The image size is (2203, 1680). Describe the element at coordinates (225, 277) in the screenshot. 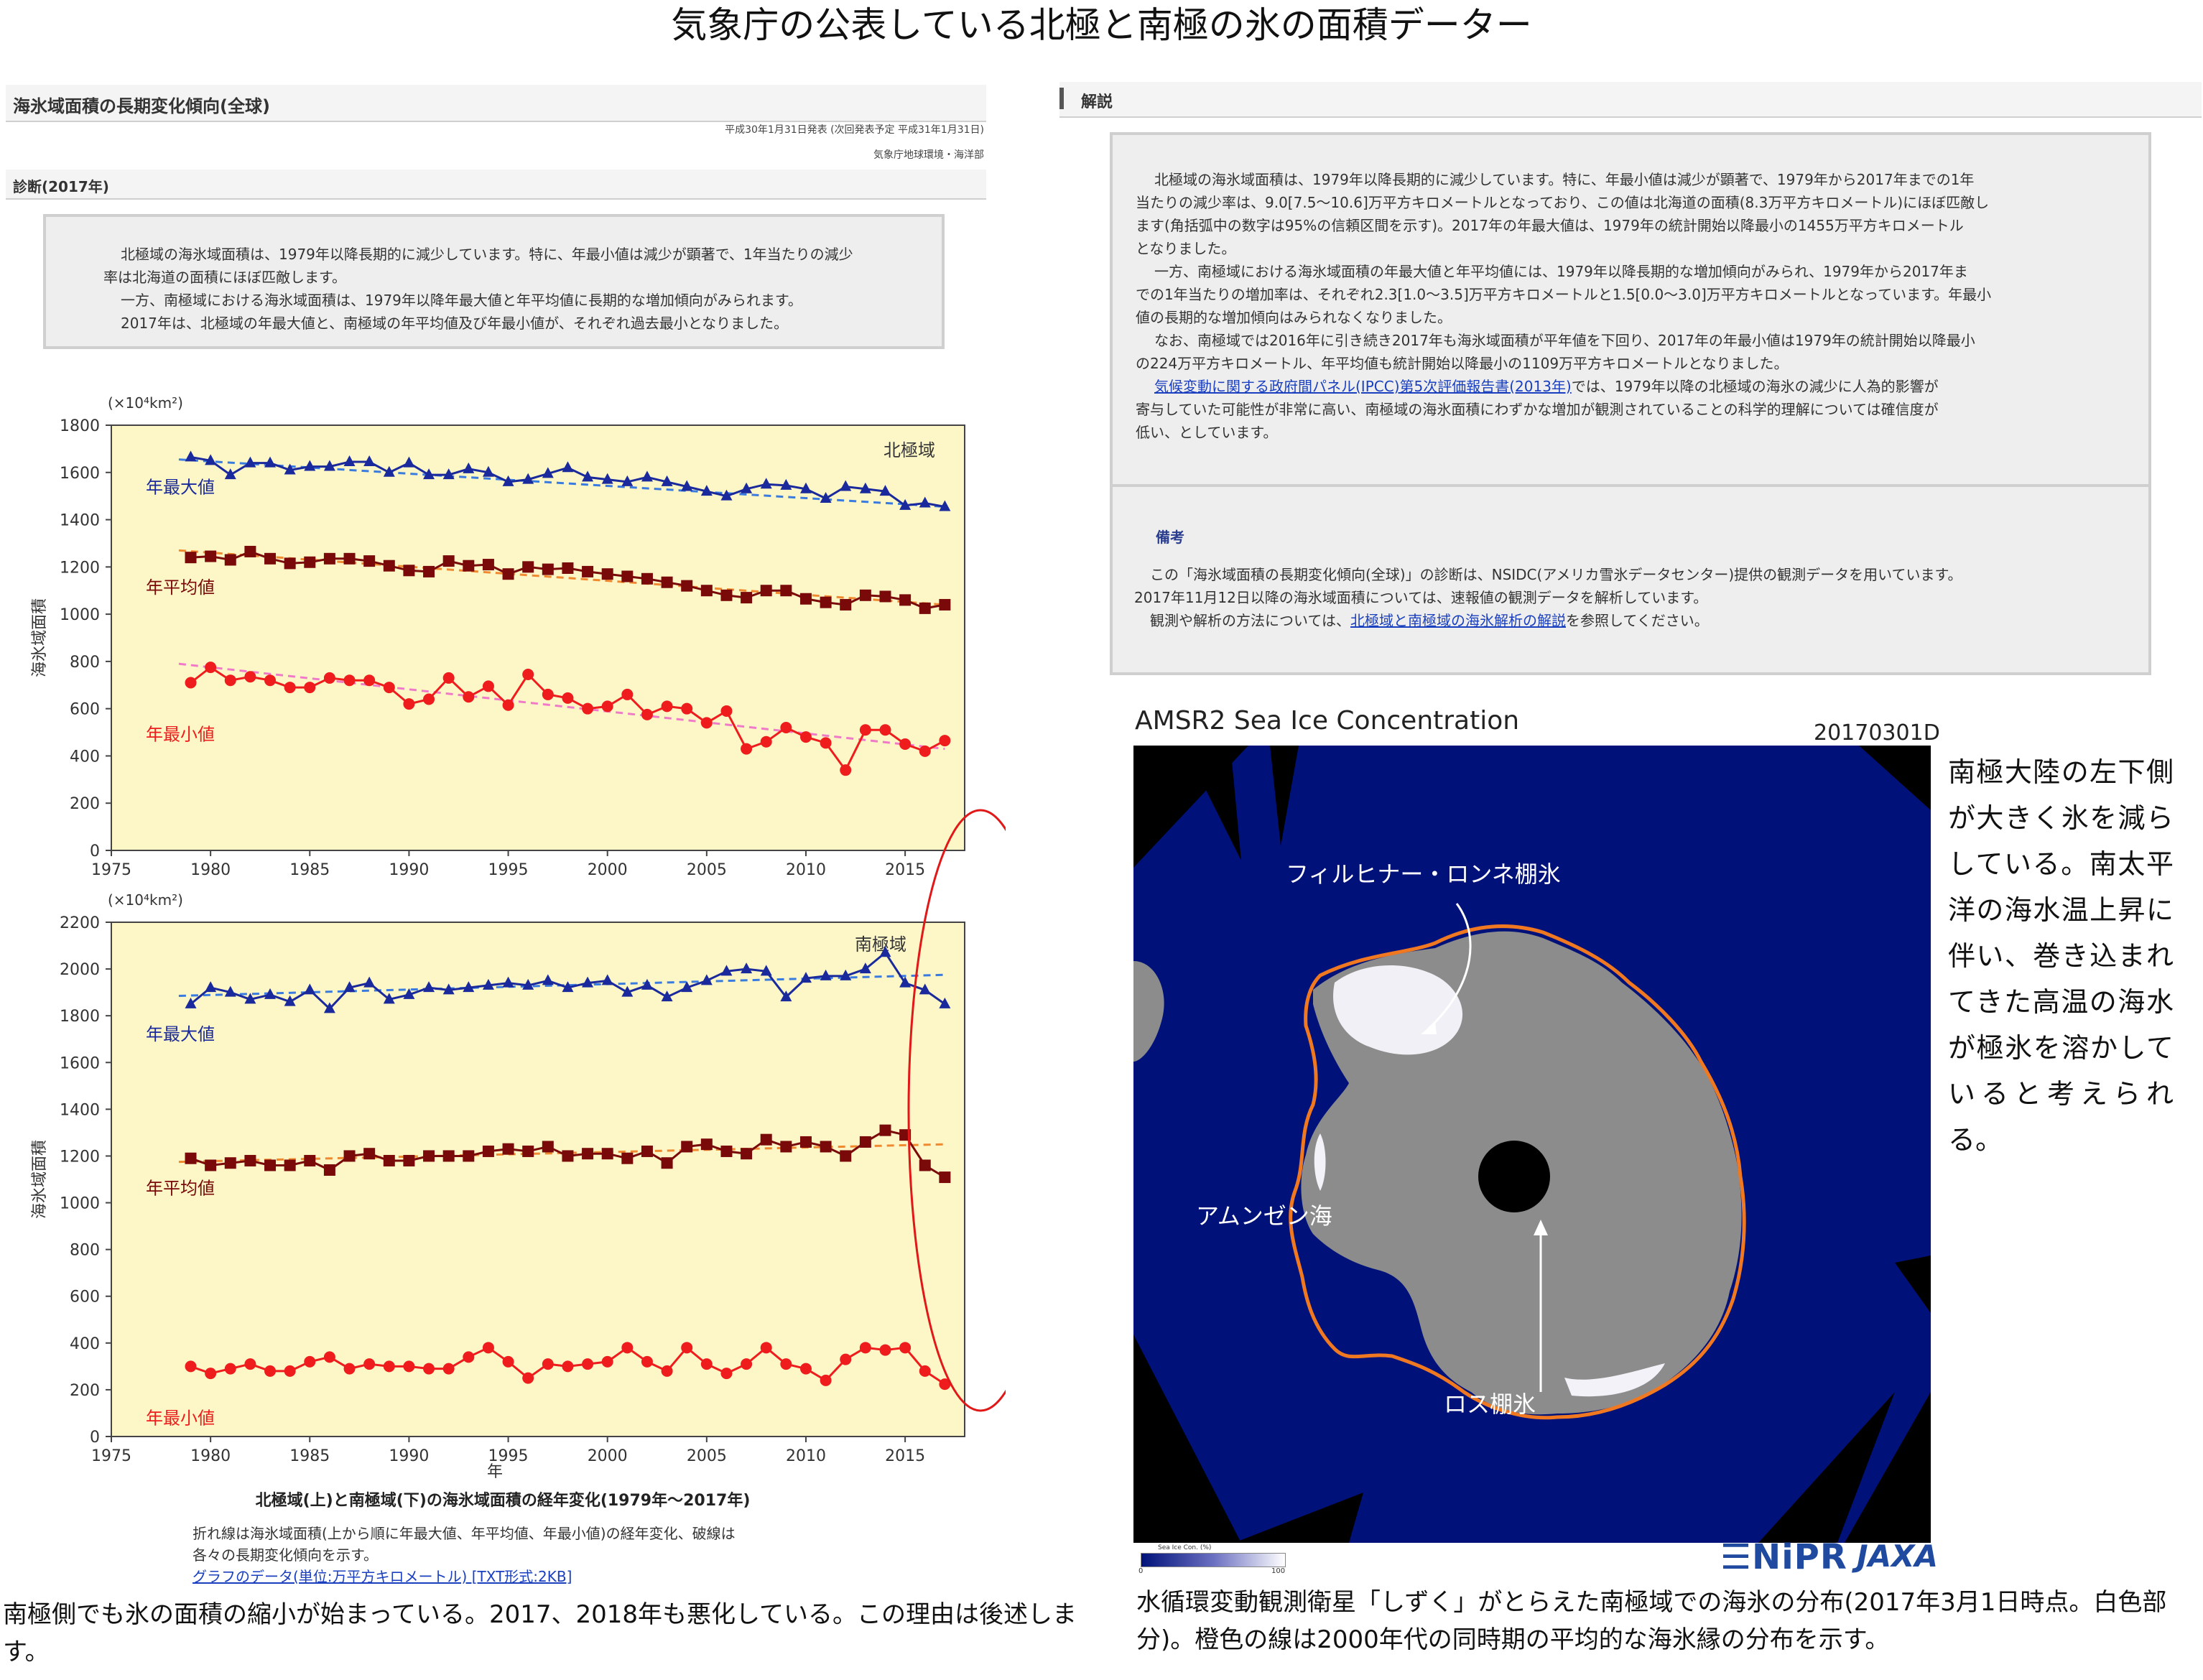

I see `diag-line: 率は北海道の面積にほぼ匹敵します。` at that location.